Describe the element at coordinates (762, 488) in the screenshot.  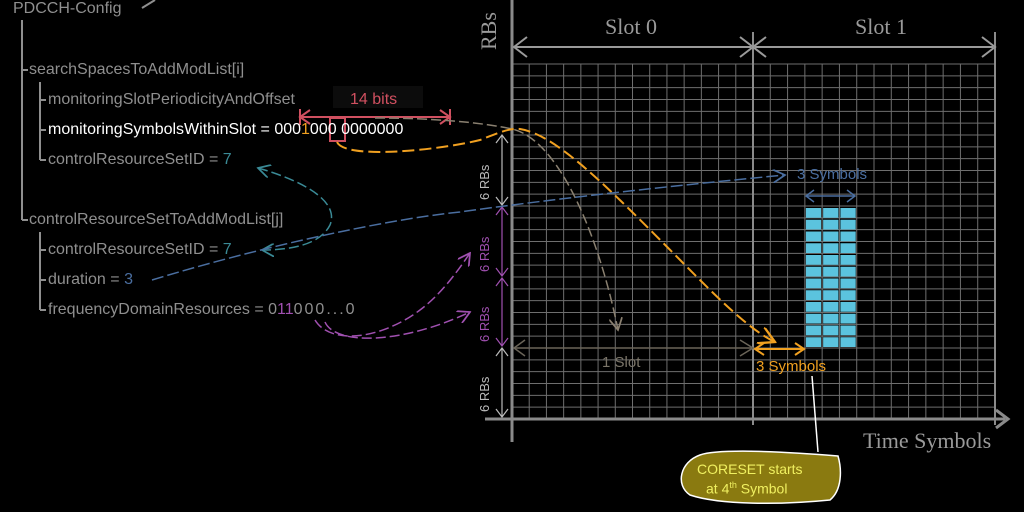
I see `callout-symbol: Symbol` at that location.